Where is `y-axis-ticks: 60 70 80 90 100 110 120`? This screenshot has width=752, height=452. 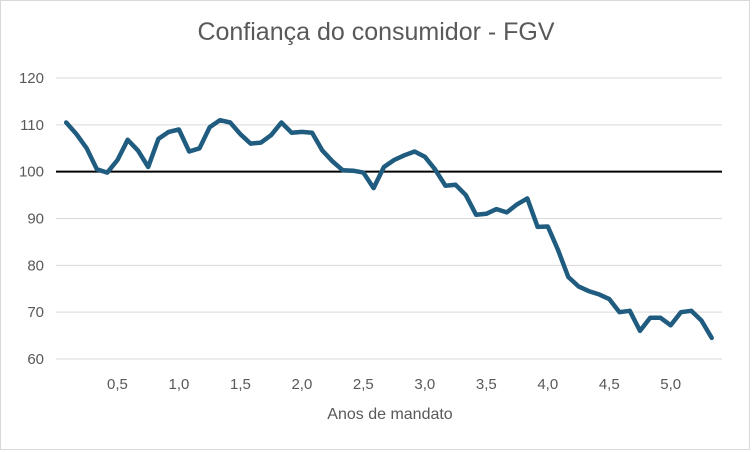
y-axis-ticks: 60 70 80 90 100 110 120 is located at coordinates (31, 219).